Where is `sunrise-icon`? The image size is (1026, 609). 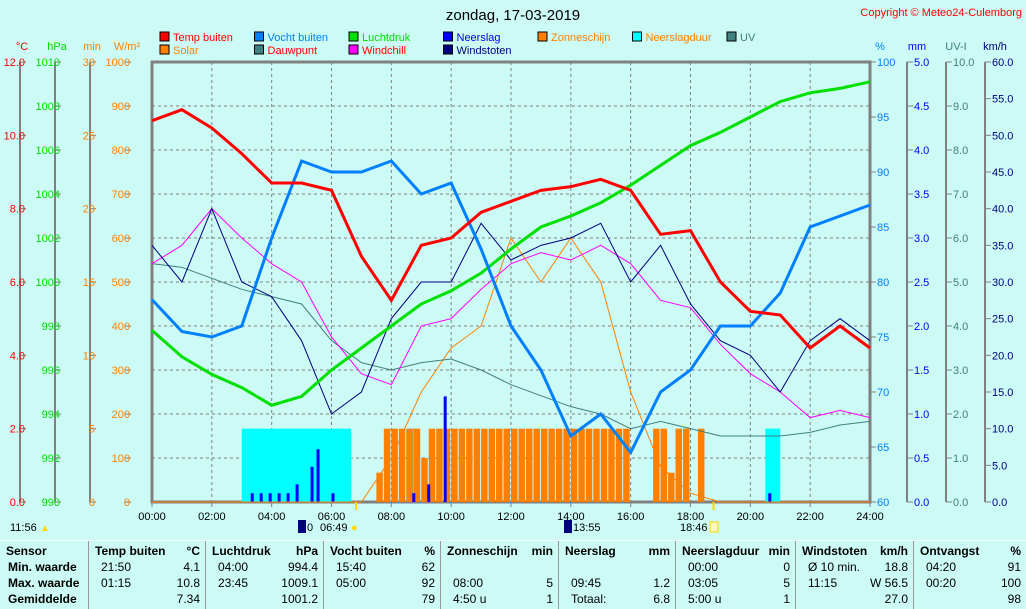 sunrise-icon is located at coordinates (302, 526).